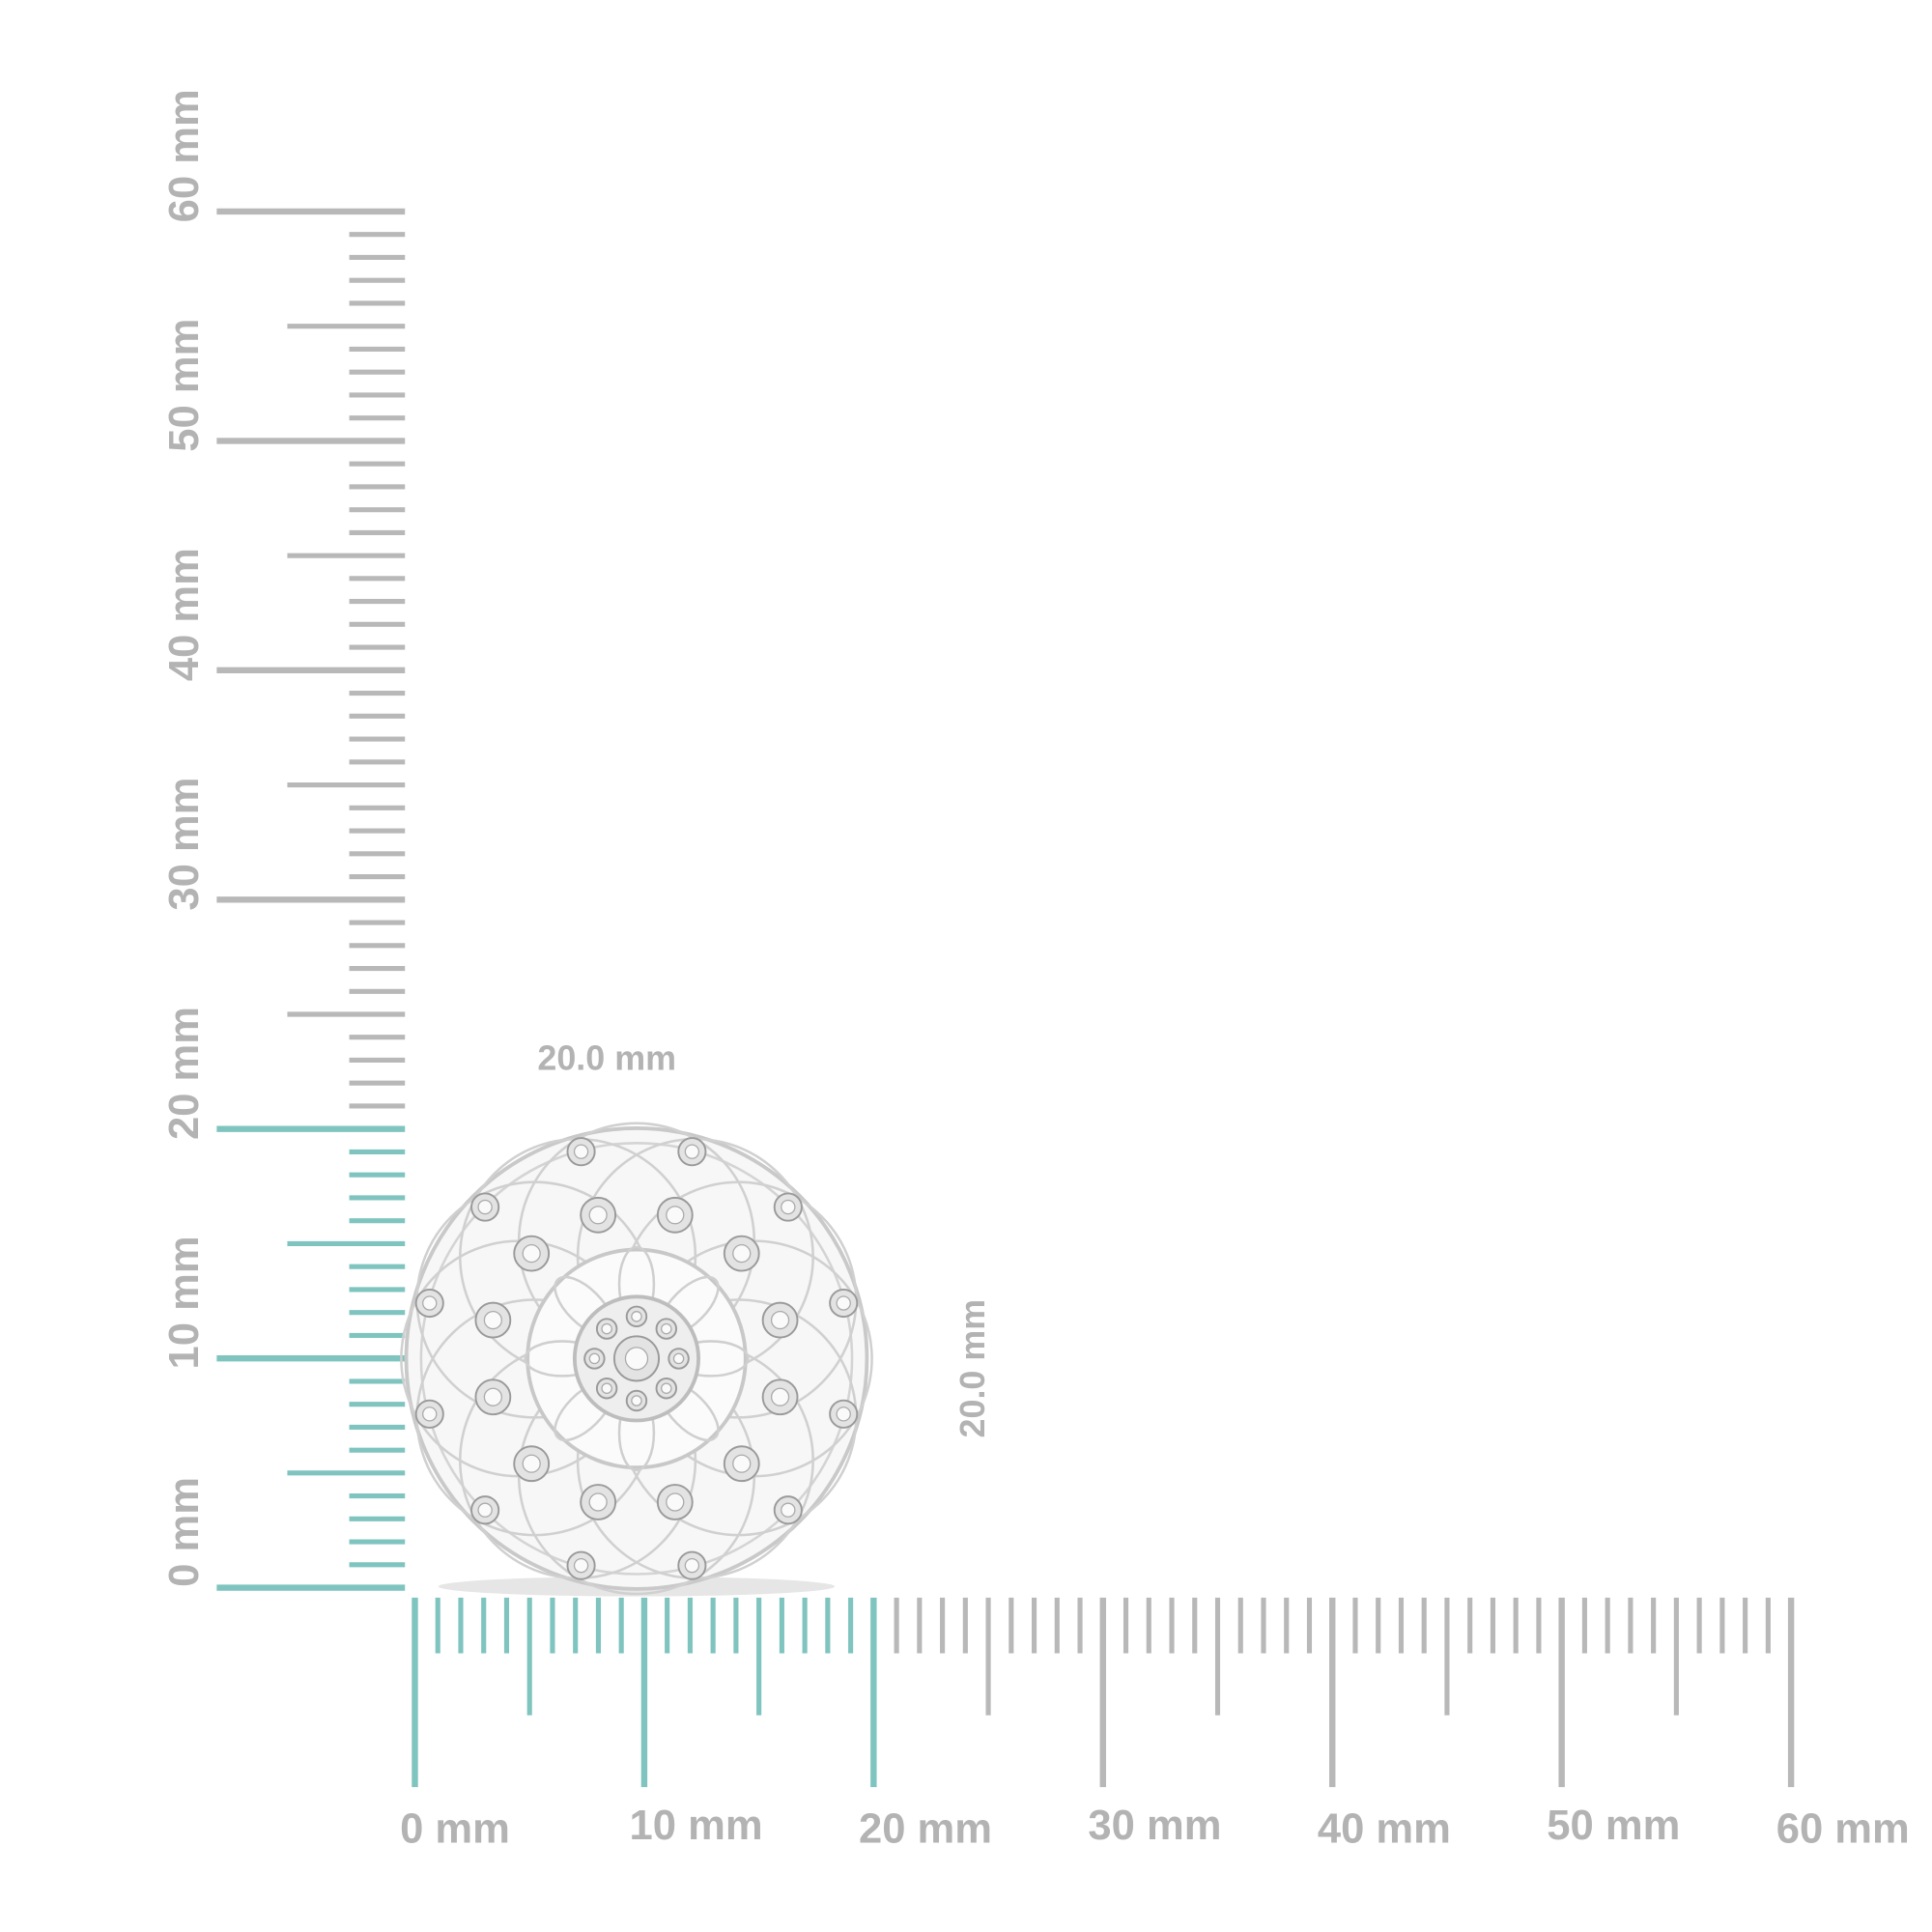 The height and width of the screenshot is (1932, 1932). I want to click on pendant, so click(636, 1359).